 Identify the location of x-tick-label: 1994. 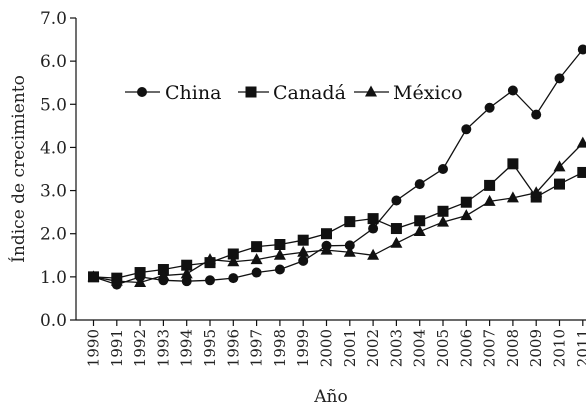
(187, 348).